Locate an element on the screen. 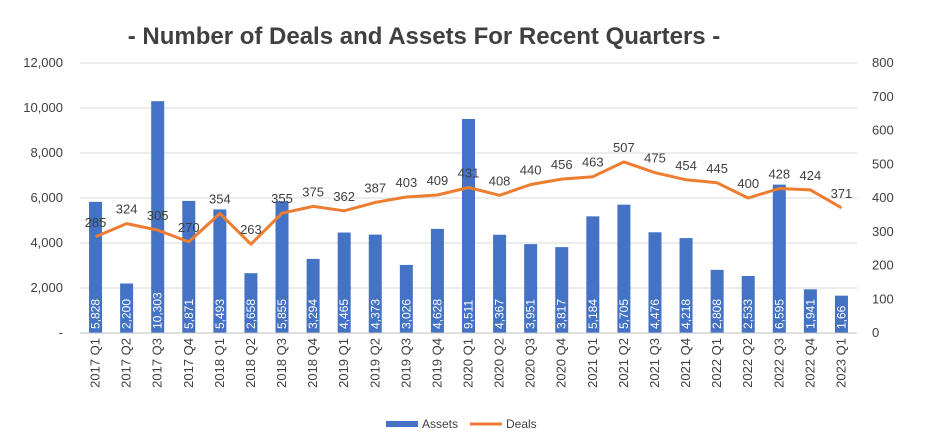 The height and width of the screenshot is (443, 936). deals-data-label: 408 is located at coordinates (500, 180).